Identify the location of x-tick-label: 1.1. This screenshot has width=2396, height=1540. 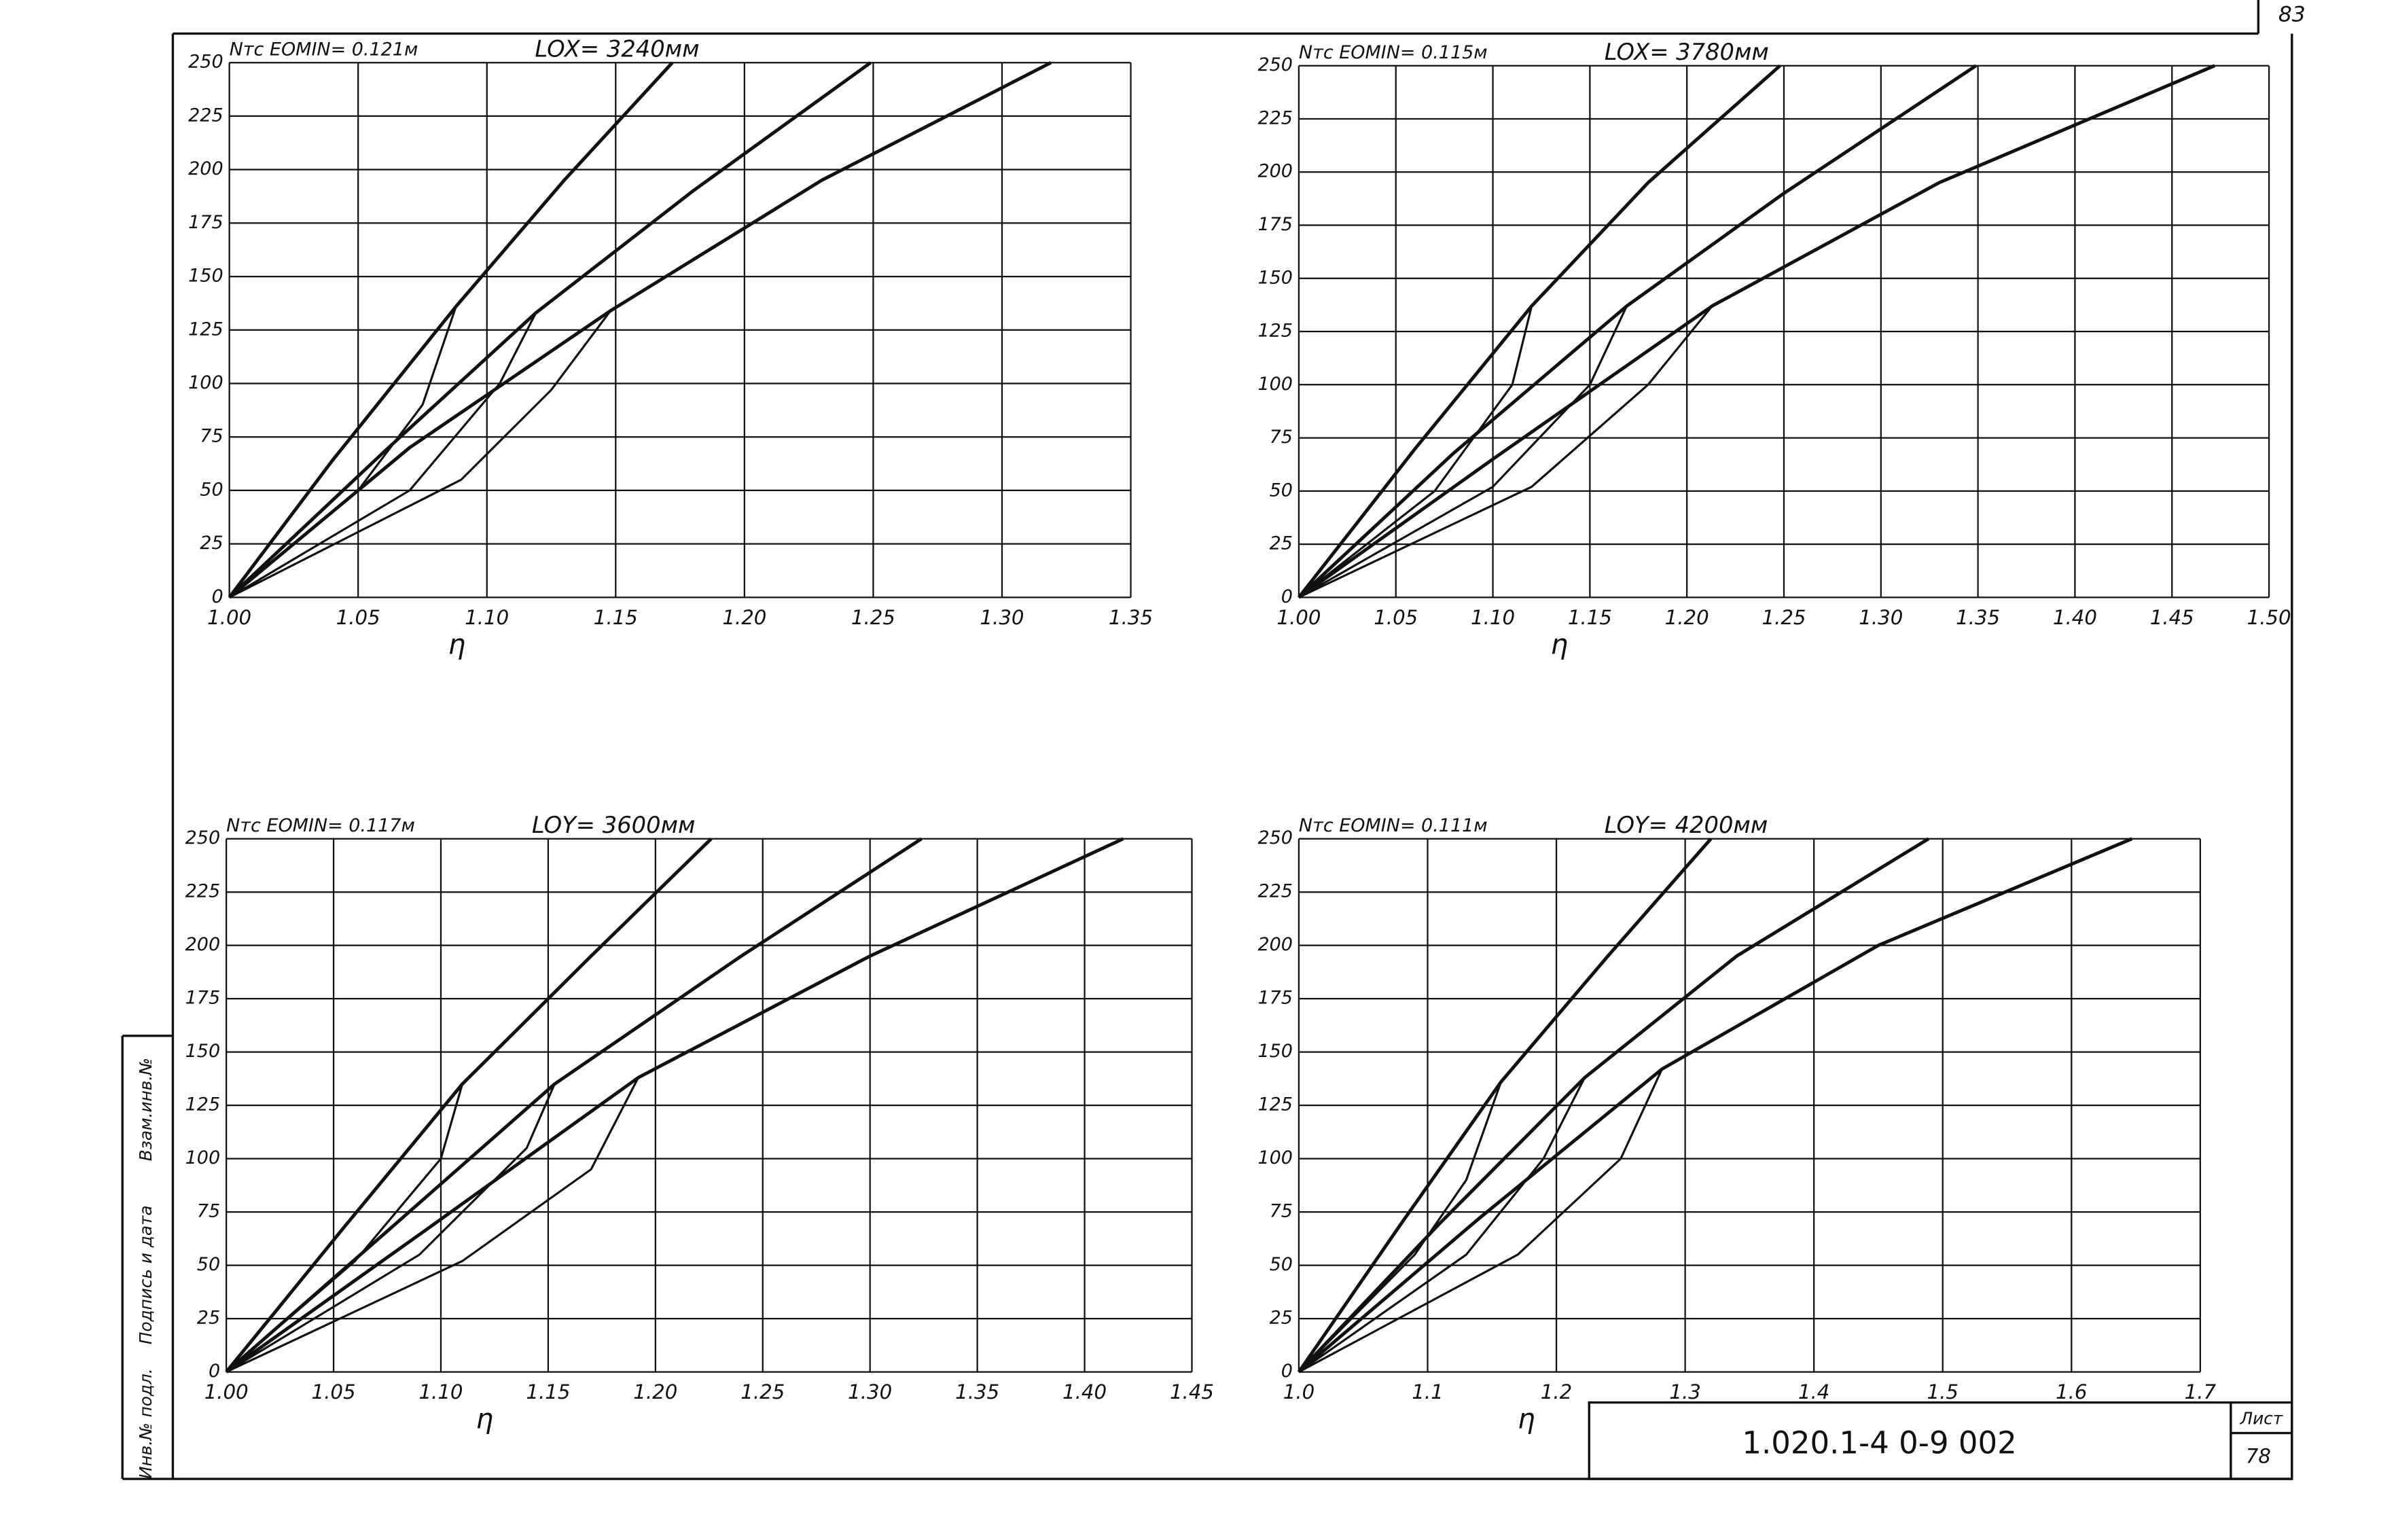
(1427, 1392).